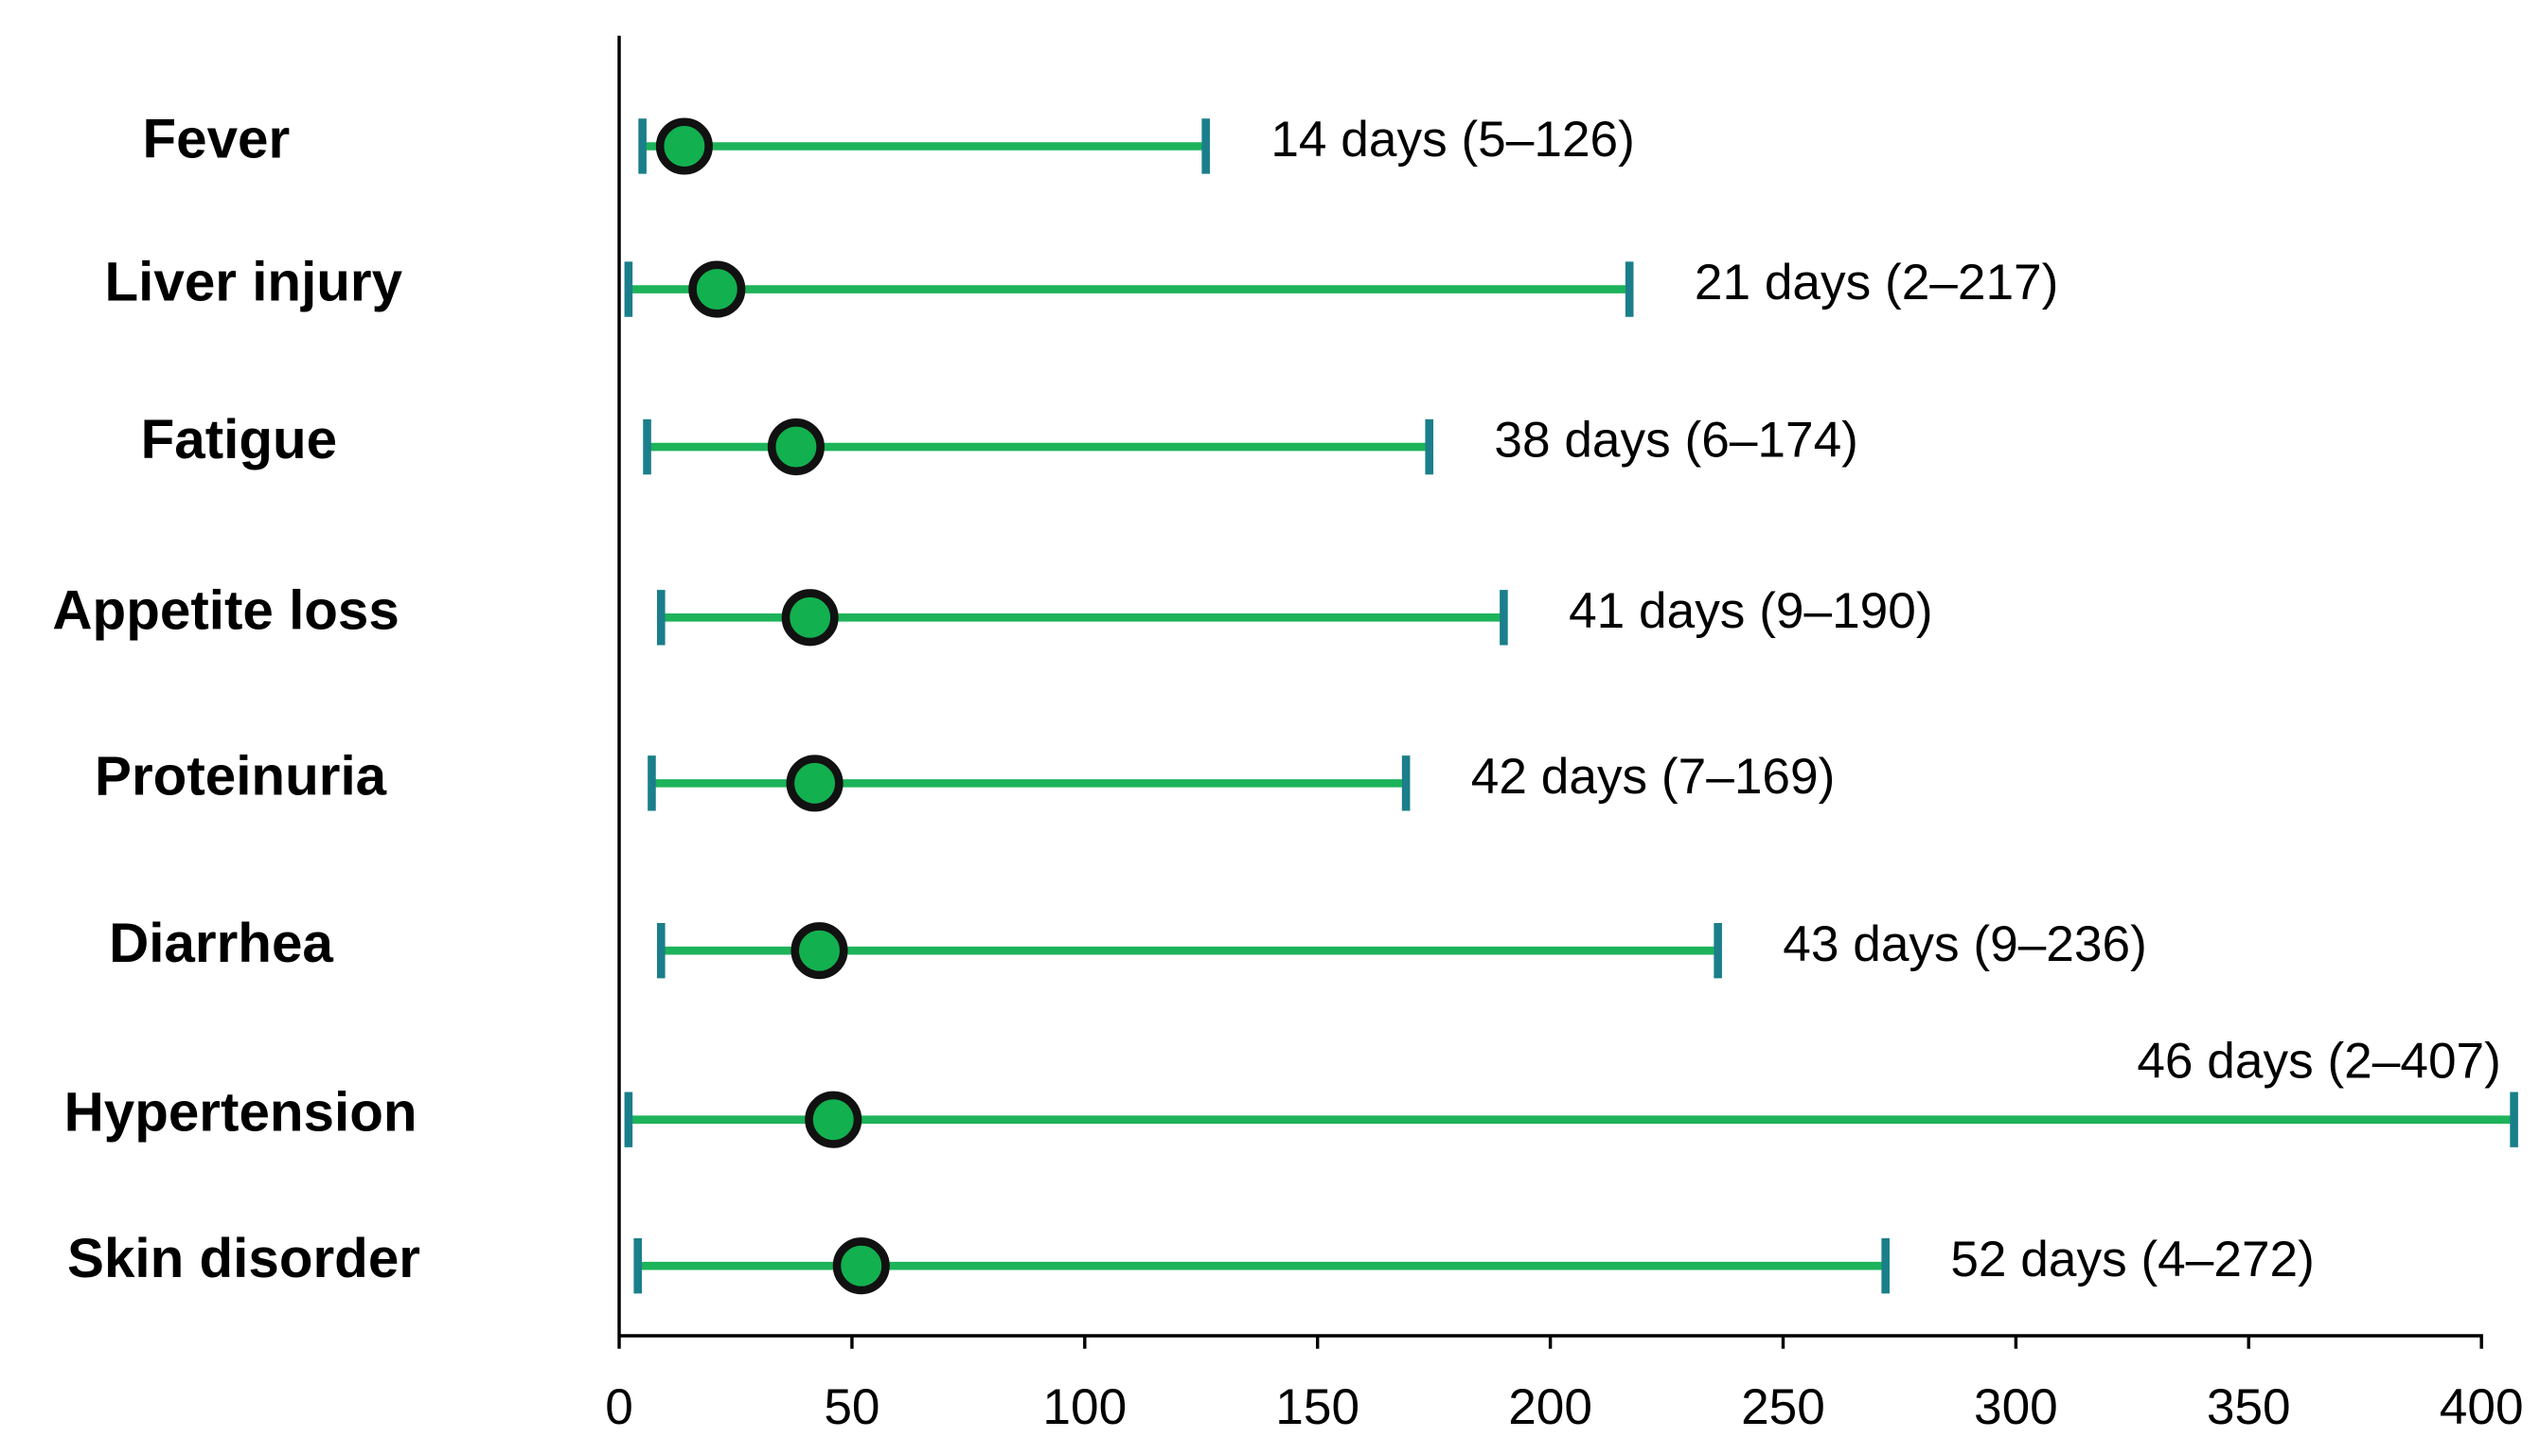 The image size is (2540, 1456). What do you see at coordinates (239, 440) in the screenshot?
I see `category-label: Fatigue` at bounding box center [239, 440].